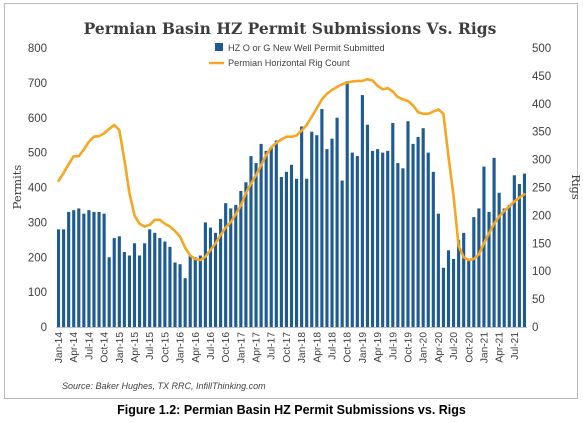  I want to click on y-tick-left: 200, so click(37, 258).